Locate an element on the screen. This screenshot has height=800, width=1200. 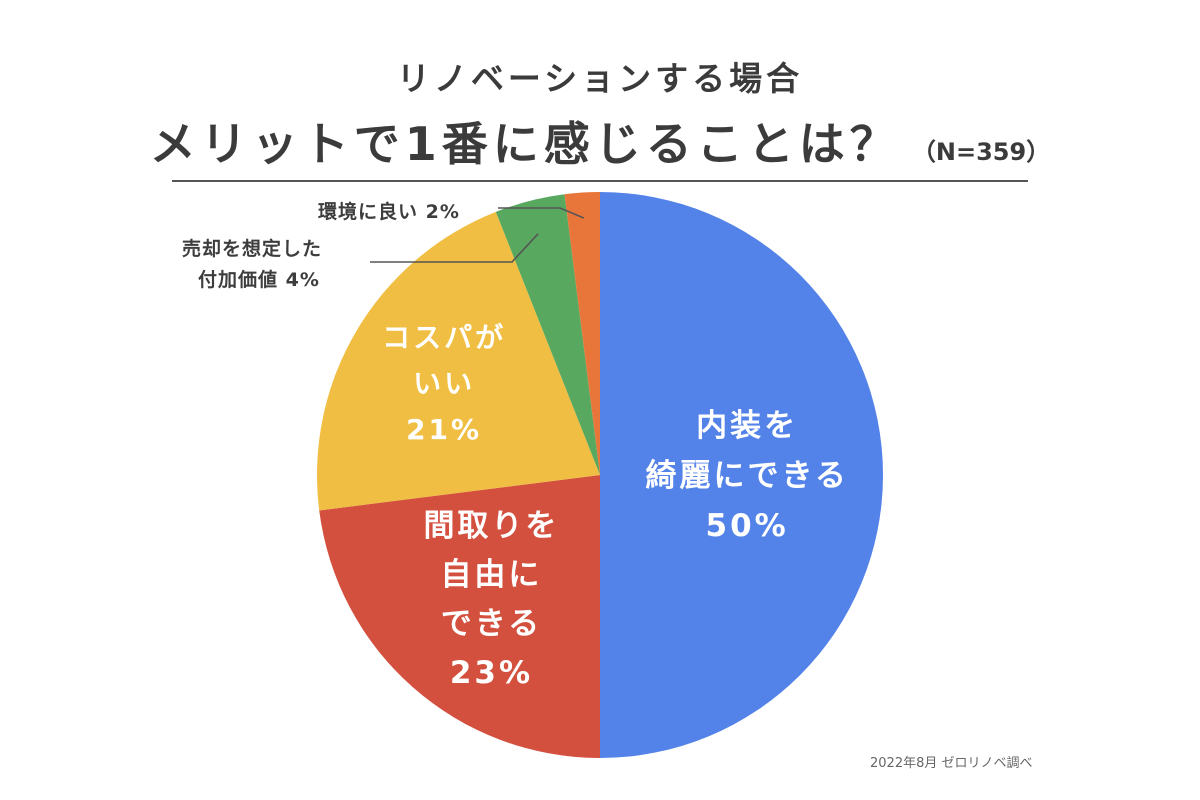
slice-label-line: 間取りを is located at coordinates (491, 526).